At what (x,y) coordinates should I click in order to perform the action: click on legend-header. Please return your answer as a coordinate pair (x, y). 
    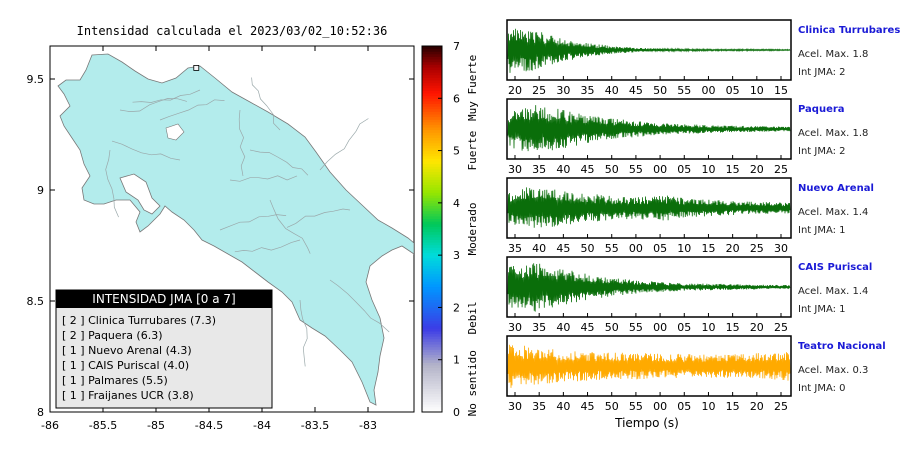
    Looking at the image, I should click on (164, 299).